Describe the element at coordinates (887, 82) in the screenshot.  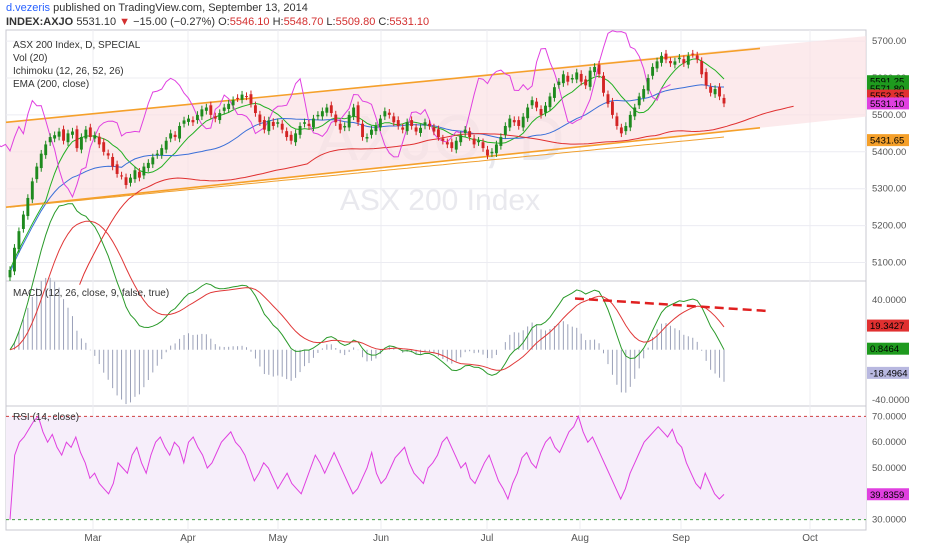
I see `price-label-0: 5591.25` at that location.